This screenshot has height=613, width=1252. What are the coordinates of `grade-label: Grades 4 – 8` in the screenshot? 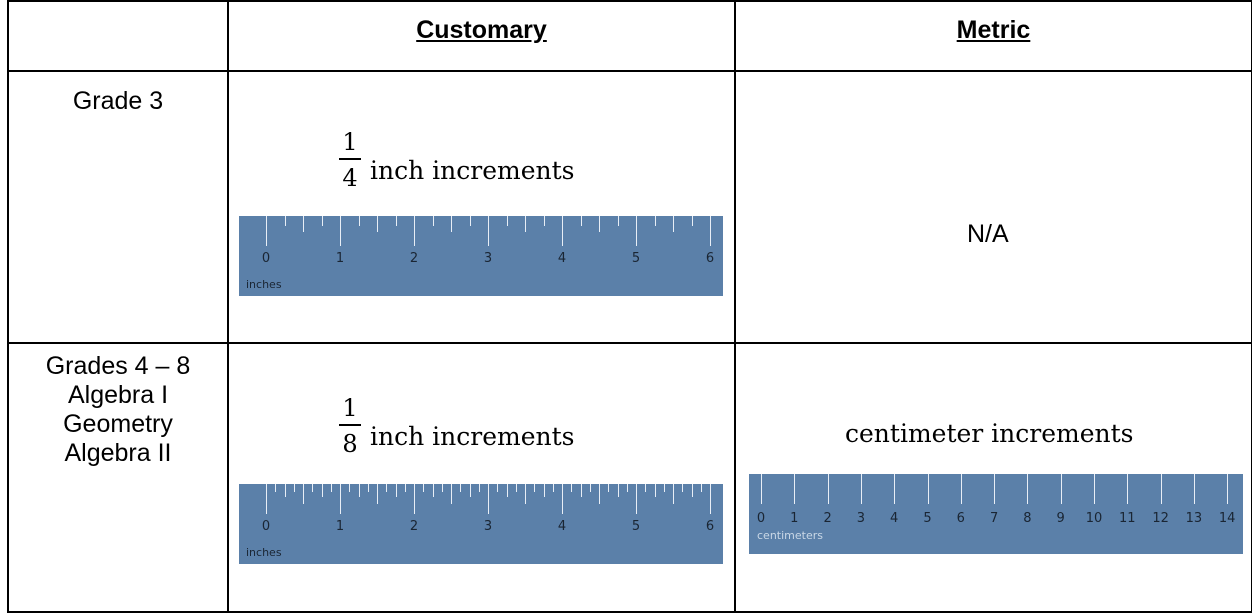 It's located at (118, 366).